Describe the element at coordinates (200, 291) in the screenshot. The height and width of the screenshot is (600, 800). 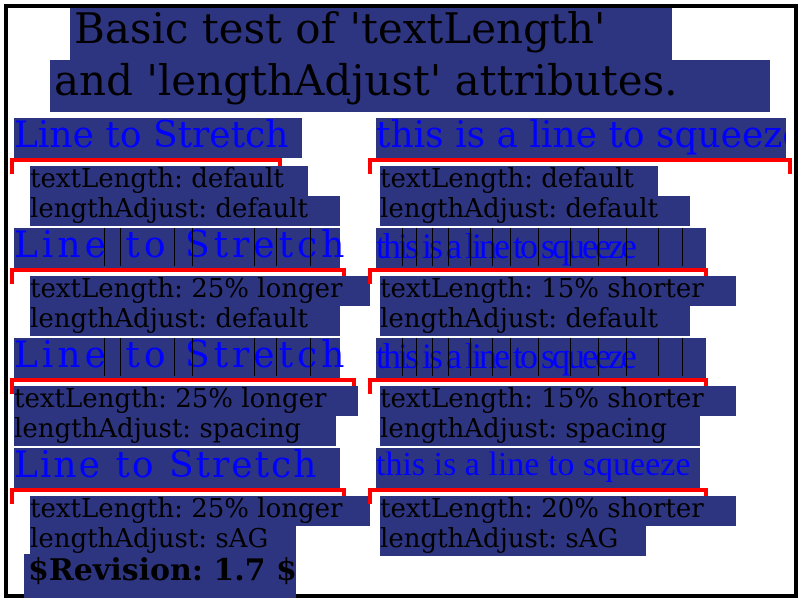
I see `left-row-2-label-1: textLength: 25% longer` at that location.